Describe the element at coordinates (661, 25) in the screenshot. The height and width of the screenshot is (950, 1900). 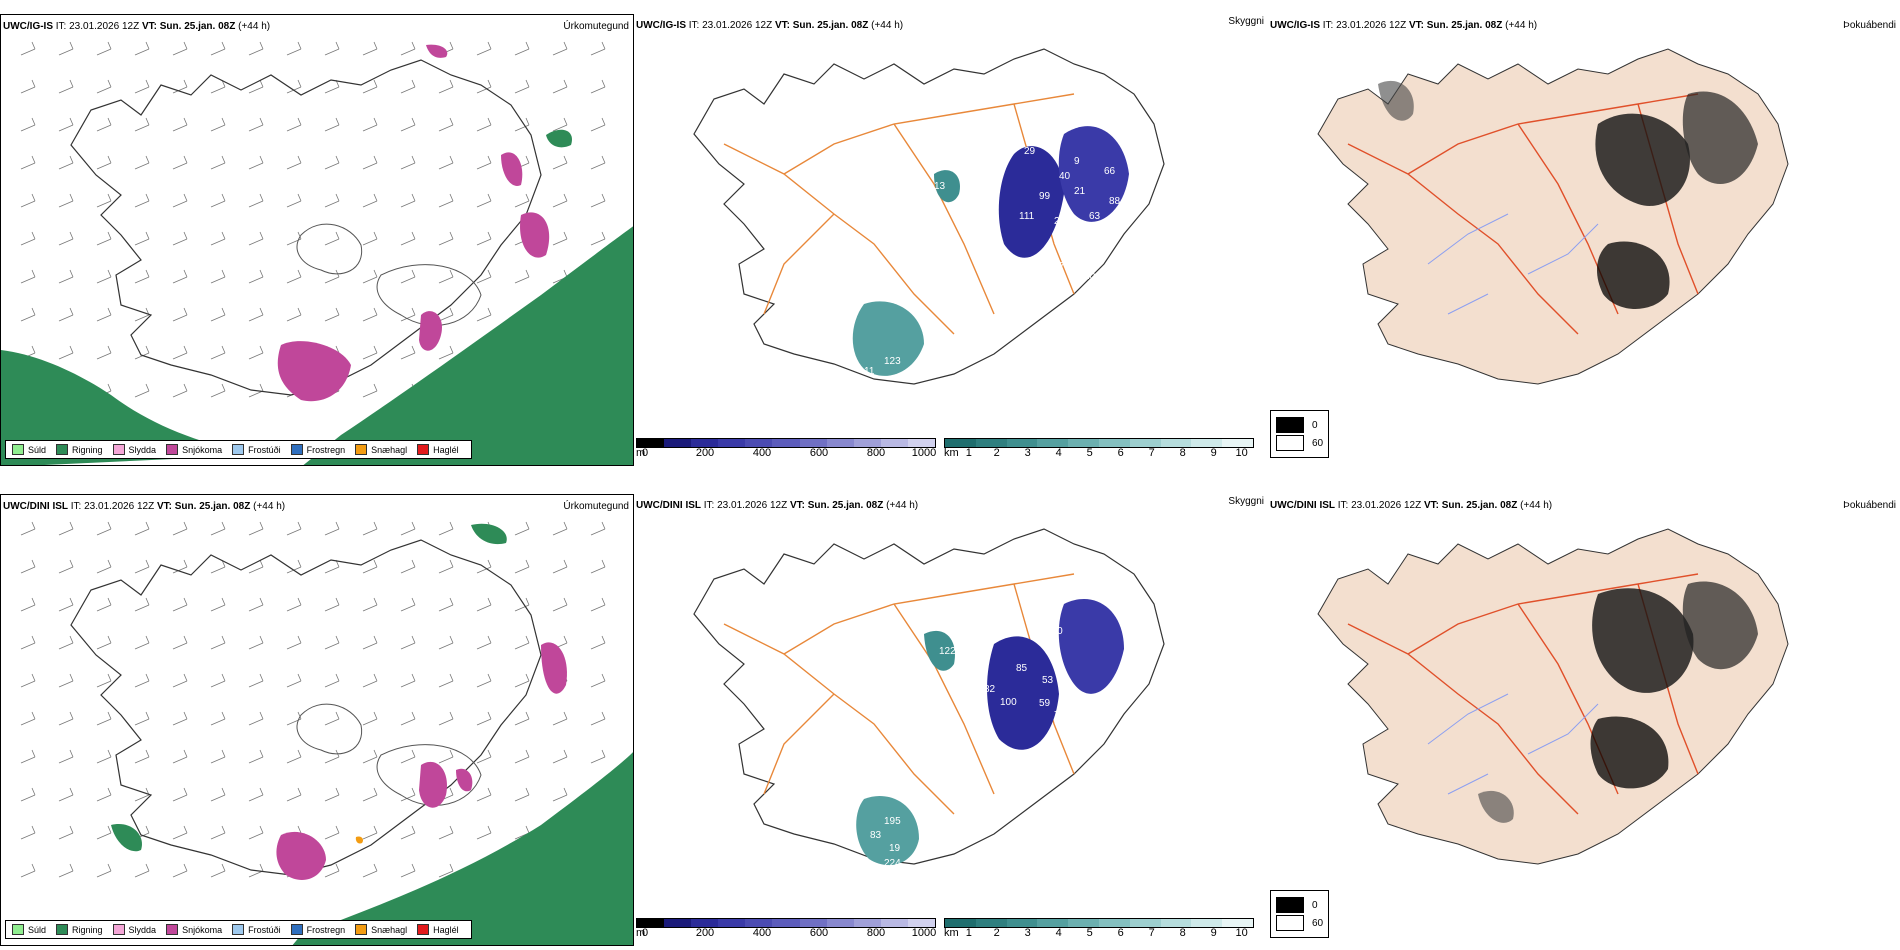
I see `model-name: UWC/IG-IS` at that location.